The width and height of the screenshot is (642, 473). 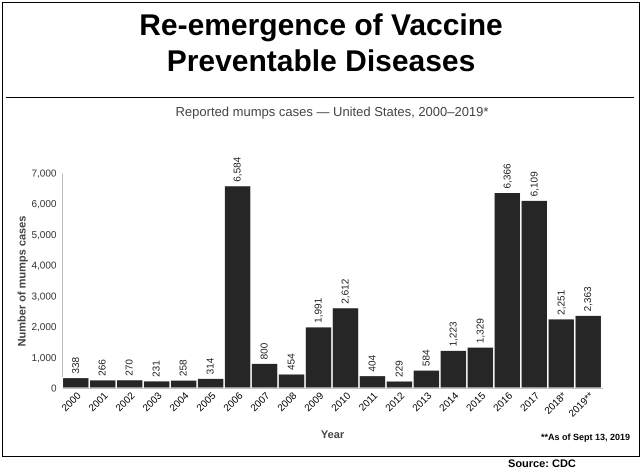 What do you see at coordinates (265, 351) in the screenshot?
I see `data-label: 800` at bounding box center [265, 351].